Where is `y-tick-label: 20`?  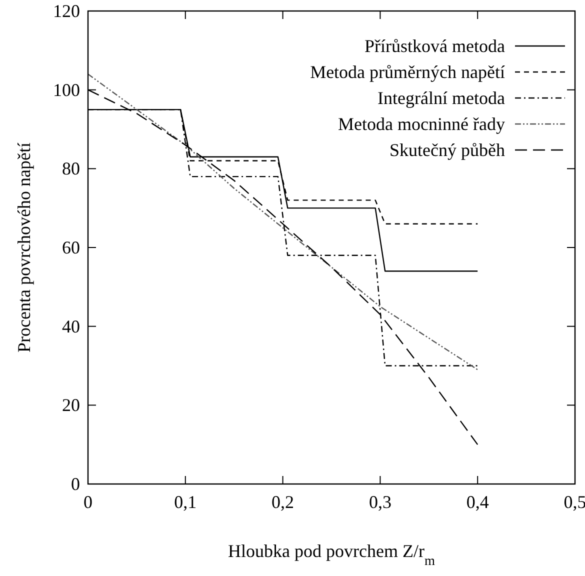 y-tick-label: 20 is located at coordinates (71, 405).